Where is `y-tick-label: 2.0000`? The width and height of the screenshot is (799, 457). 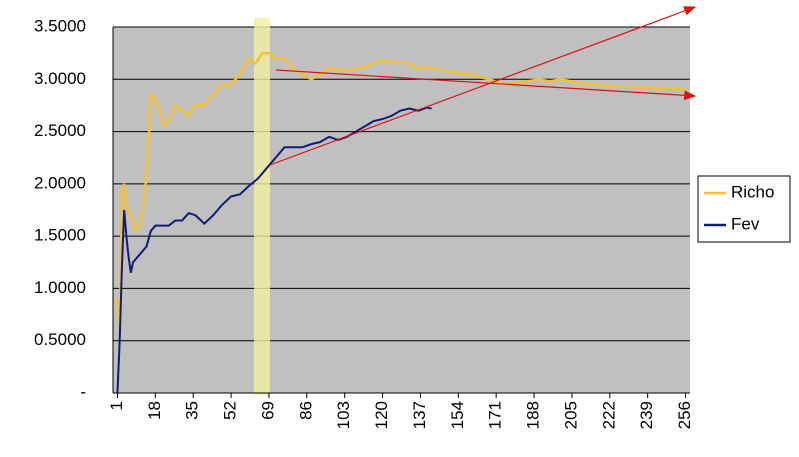
y-tick-label: 2.0000 is located at coordinates (60, 182).